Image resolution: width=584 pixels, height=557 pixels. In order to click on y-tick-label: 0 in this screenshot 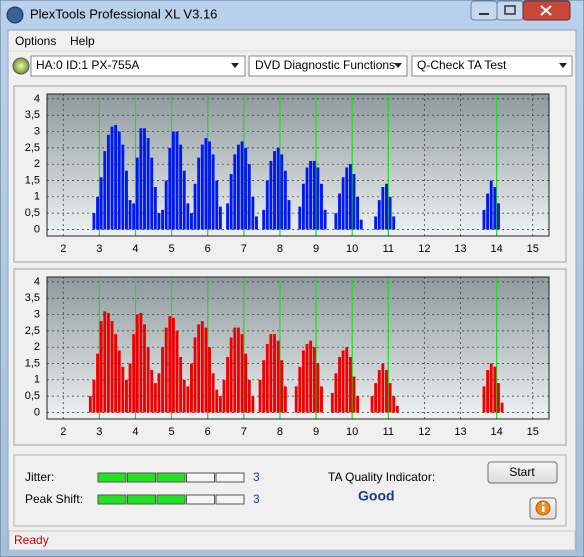, I will do `click(37, 412)`.